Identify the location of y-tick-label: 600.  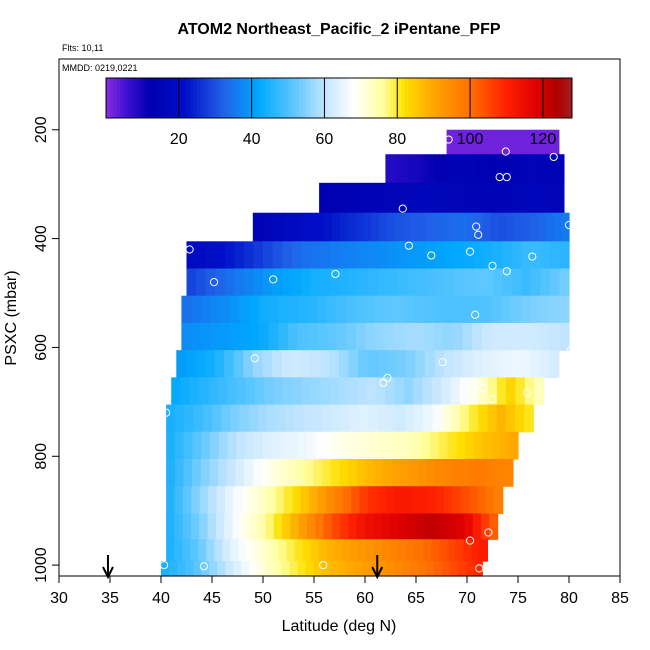
(41, 347).